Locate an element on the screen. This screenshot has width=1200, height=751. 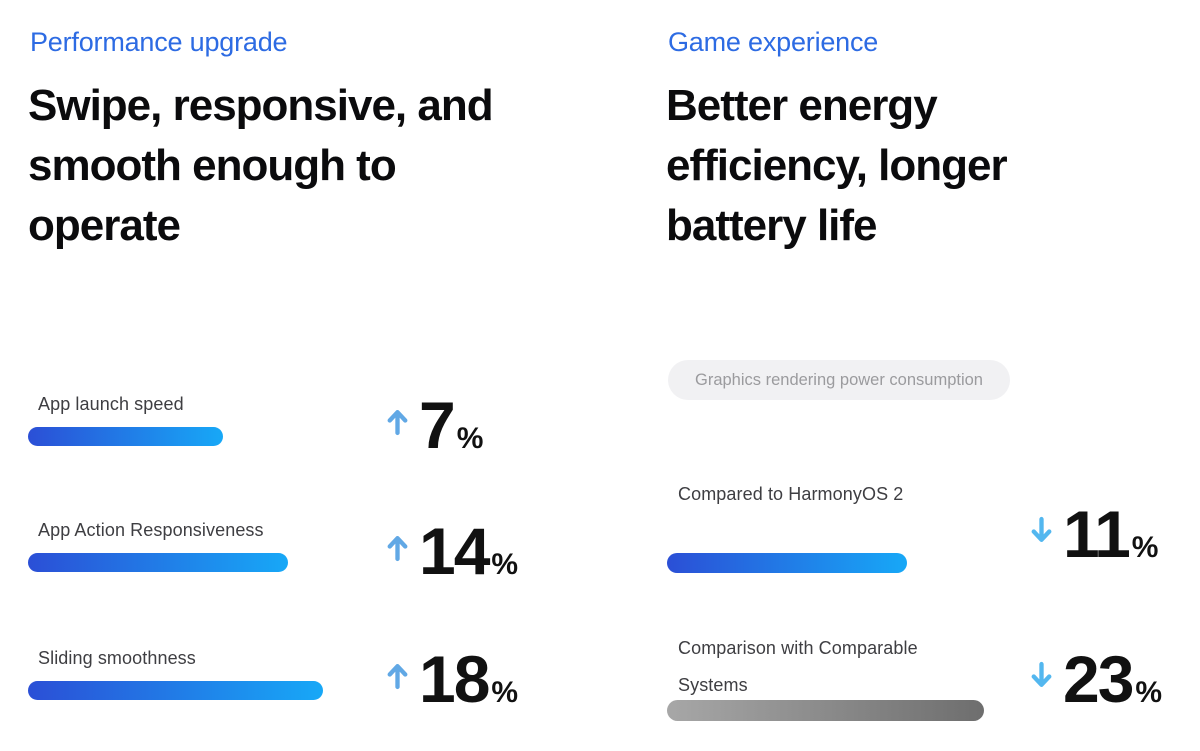
metric-number: 14 is located at coordinates (454, 551).